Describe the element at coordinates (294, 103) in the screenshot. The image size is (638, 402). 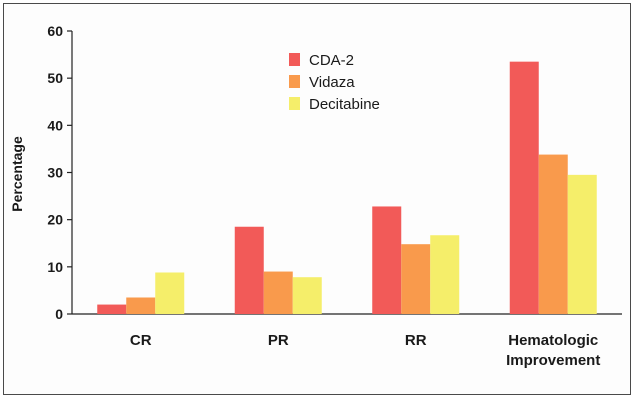
I see `legend-swatch-decitabine` at that location.